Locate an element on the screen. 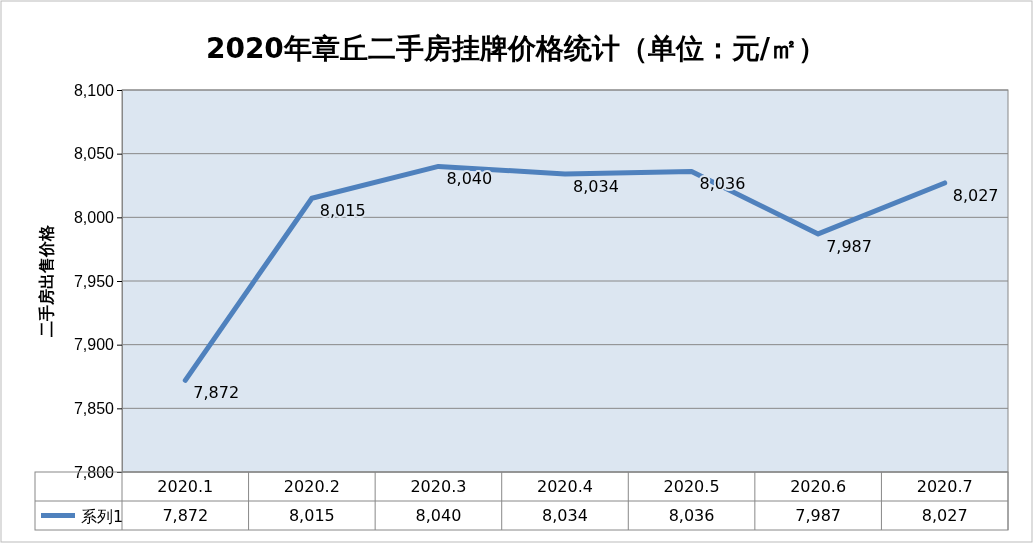  x-tick-label: 2020.7 is located at coordinates (944, 486).